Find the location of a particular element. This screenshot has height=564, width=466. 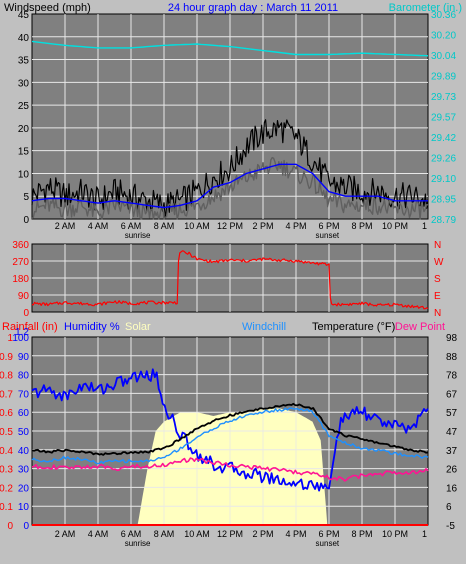

chart3-temperature-tick-label: 78 is located at coordinates (452, 376).